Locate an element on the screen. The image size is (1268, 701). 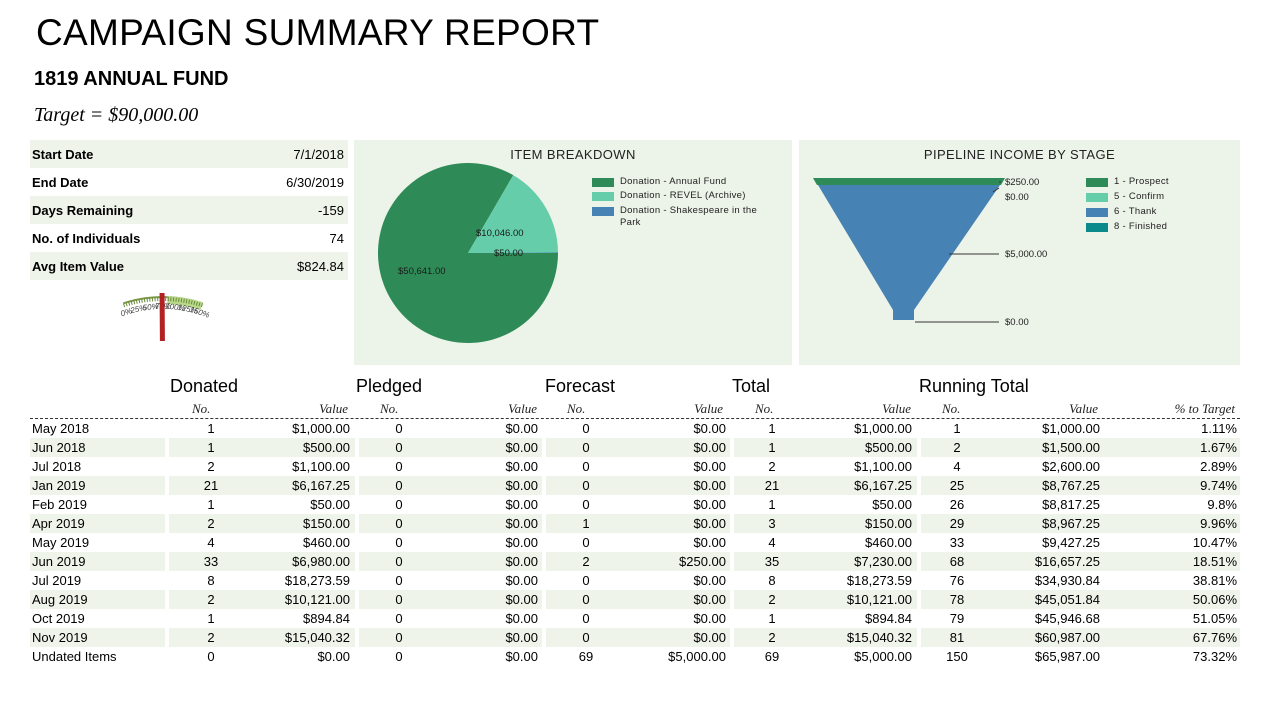
row-label: Apr 2019 is located at coordinates (58, 523).